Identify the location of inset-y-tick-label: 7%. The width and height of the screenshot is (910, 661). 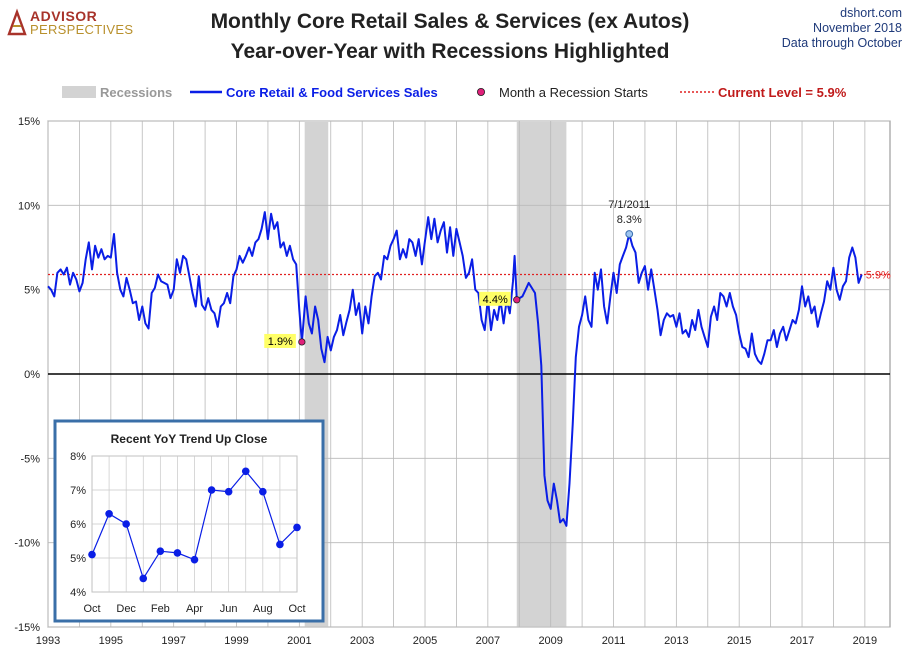
(78, 491).